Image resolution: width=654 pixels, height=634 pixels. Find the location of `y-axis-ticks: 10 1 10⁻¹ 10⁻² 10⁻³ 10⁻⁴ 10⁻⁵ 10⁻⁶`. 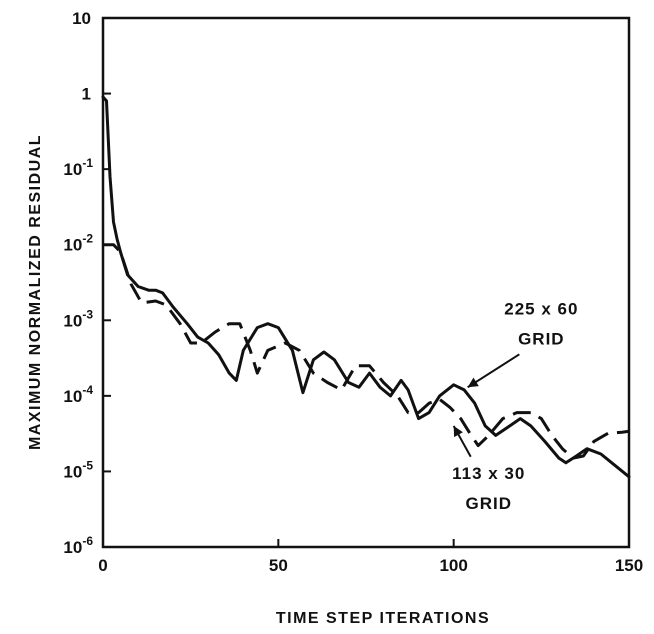

y-axis-ticks: 10 1 10⁻¹ 10⁻² 10⁻³ 10⁻⁴ 10⁻⁵ 10⁻⁶ is located at coordinates (87, 283).